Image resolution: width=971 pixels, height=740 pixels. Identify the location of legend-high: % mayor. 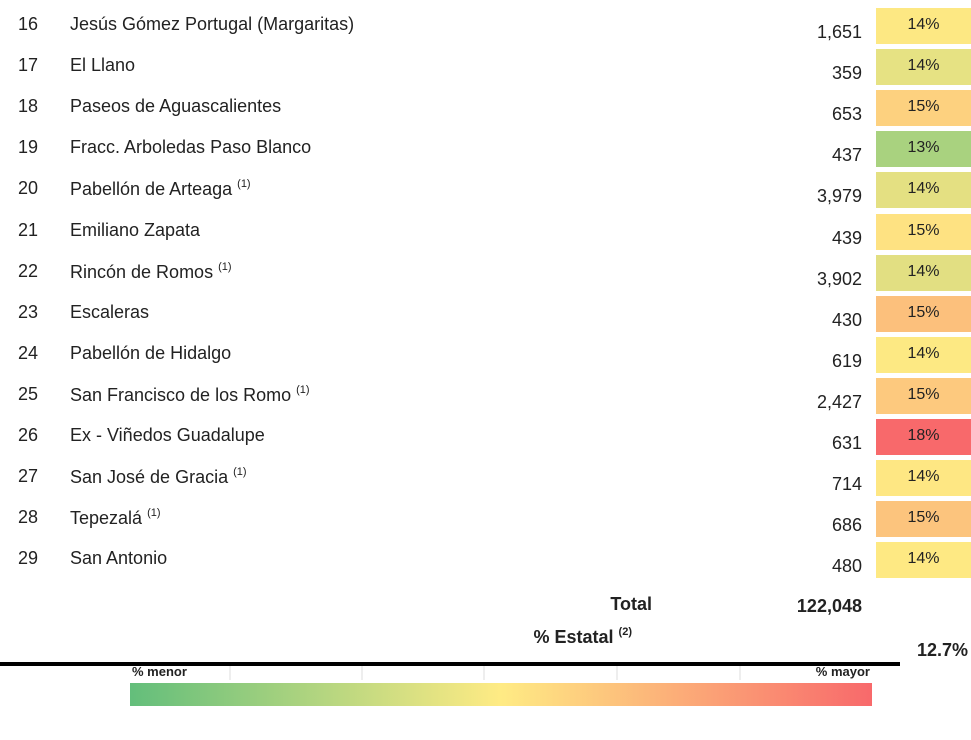
(842, 671).